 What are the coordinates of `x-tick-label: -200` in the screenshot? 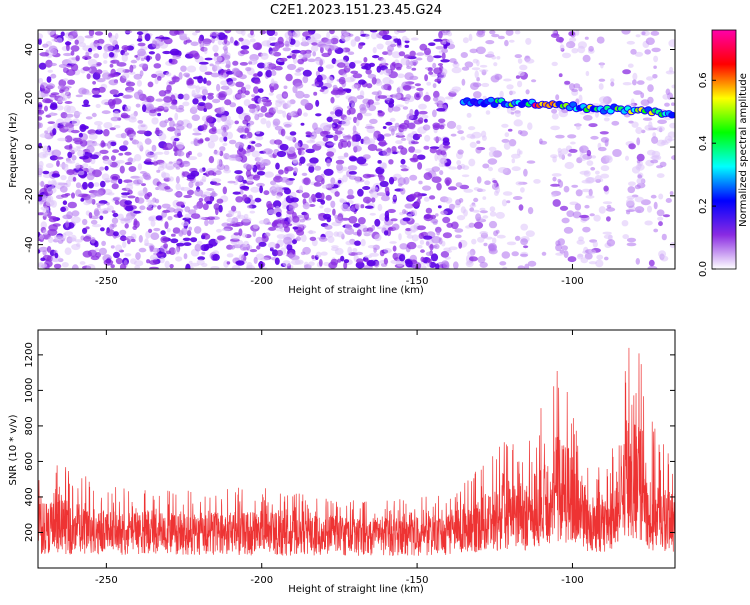 It's located at (261, 281).